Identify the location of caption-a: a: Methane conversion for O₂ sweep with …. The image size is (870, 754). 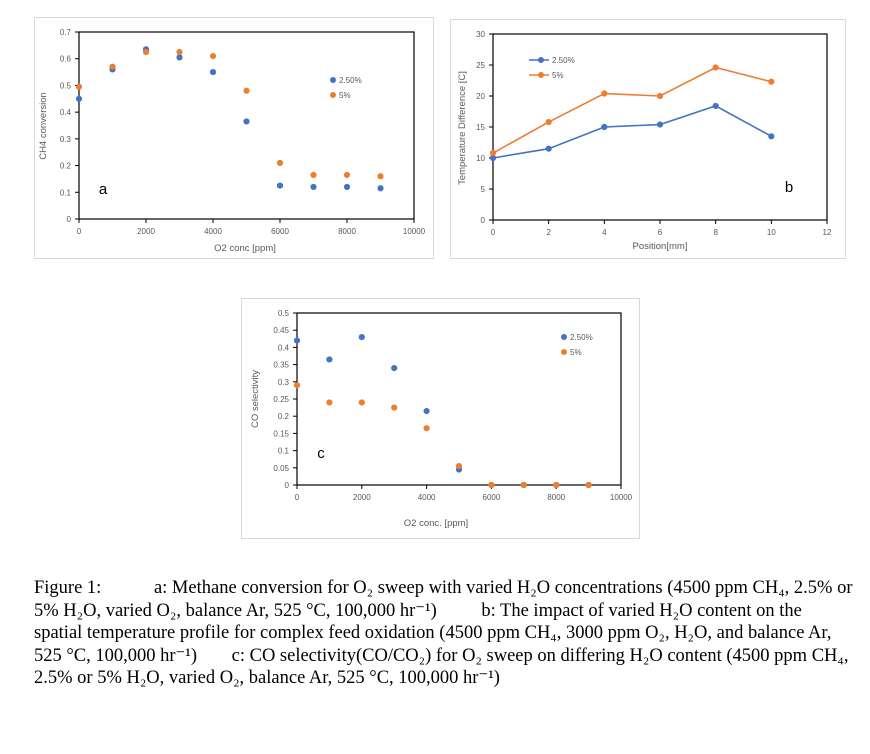
(443, 599).